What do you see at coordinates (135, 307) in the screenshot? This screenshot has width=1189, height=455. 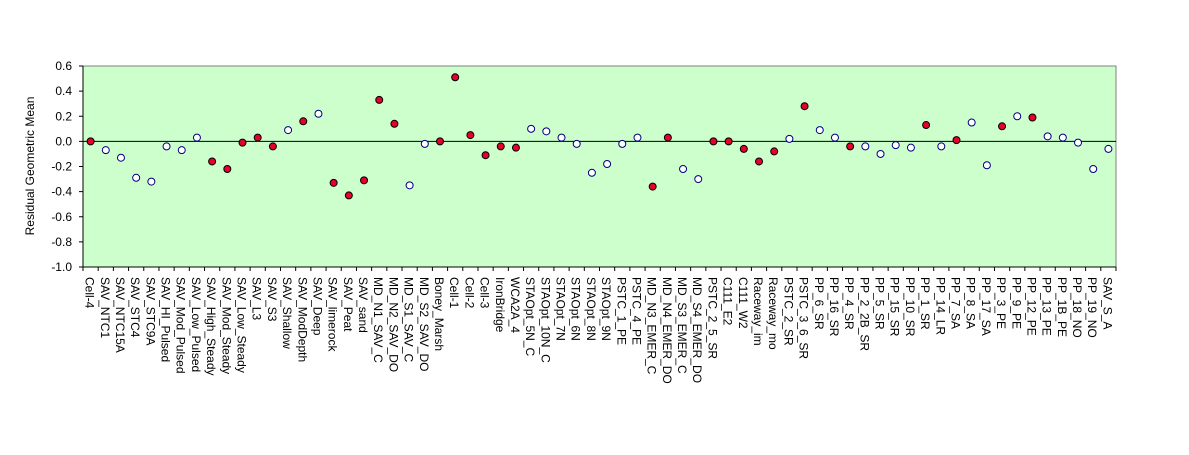 I see `x-tick-label: SAV_STC4` at bounding box center [135, 307].